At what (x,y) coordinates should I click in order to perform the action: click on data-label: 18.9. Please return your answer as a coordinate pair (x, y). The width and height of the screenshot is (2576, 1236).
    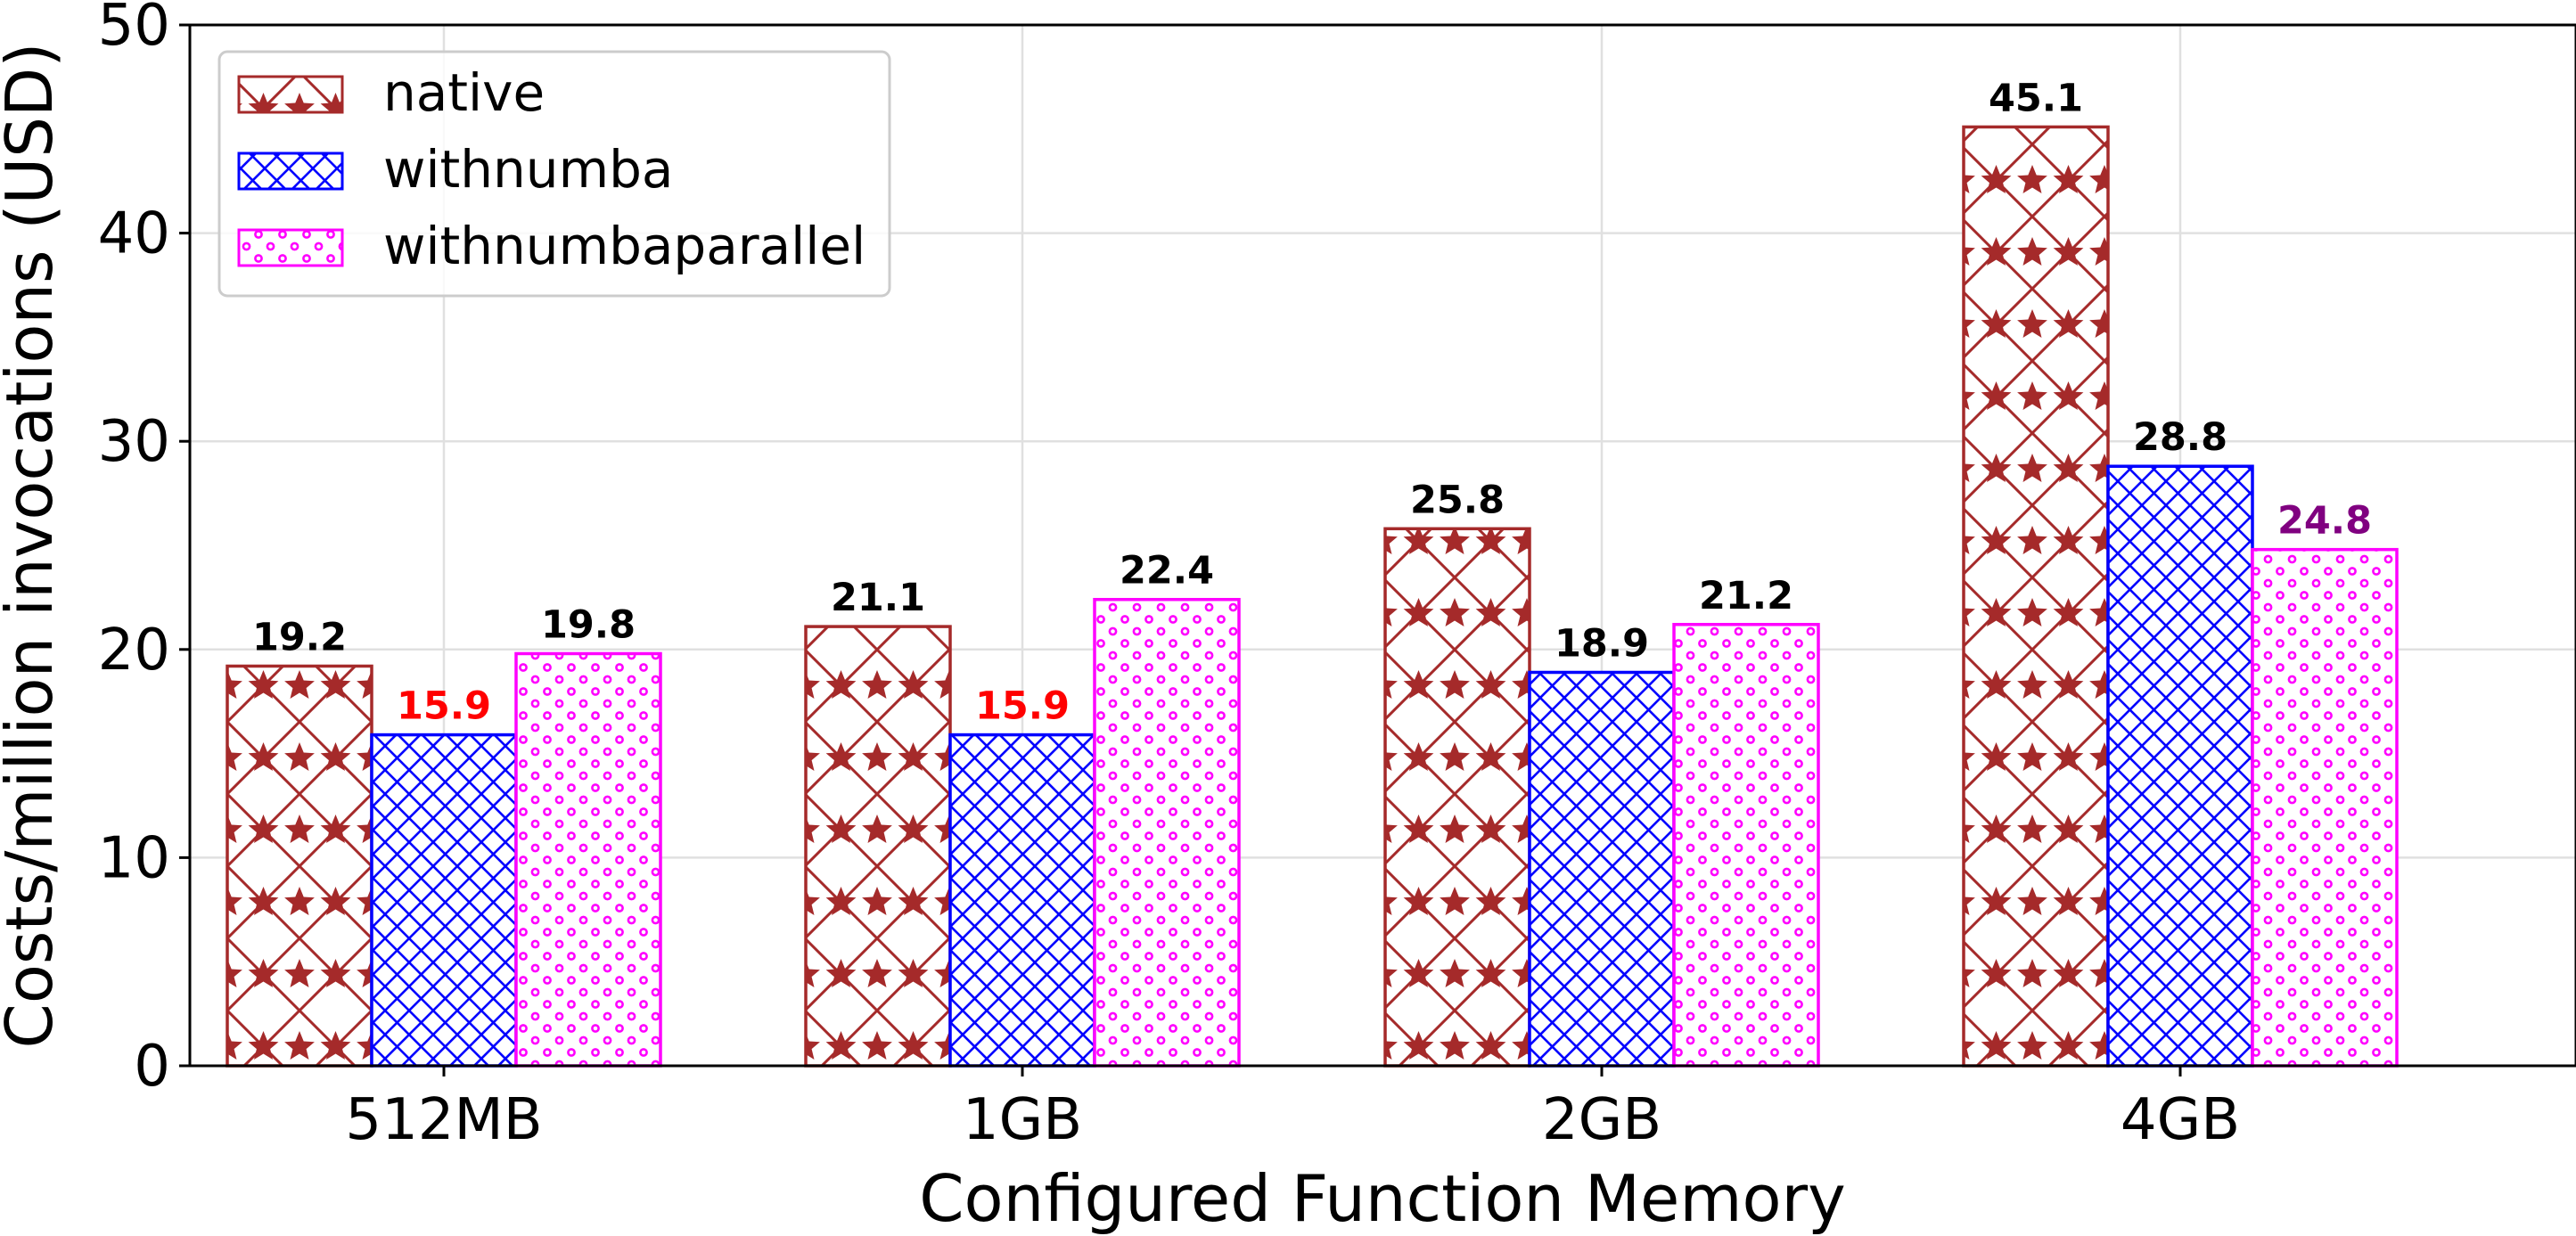
    Looking at the image, I should click on (1602, 643).